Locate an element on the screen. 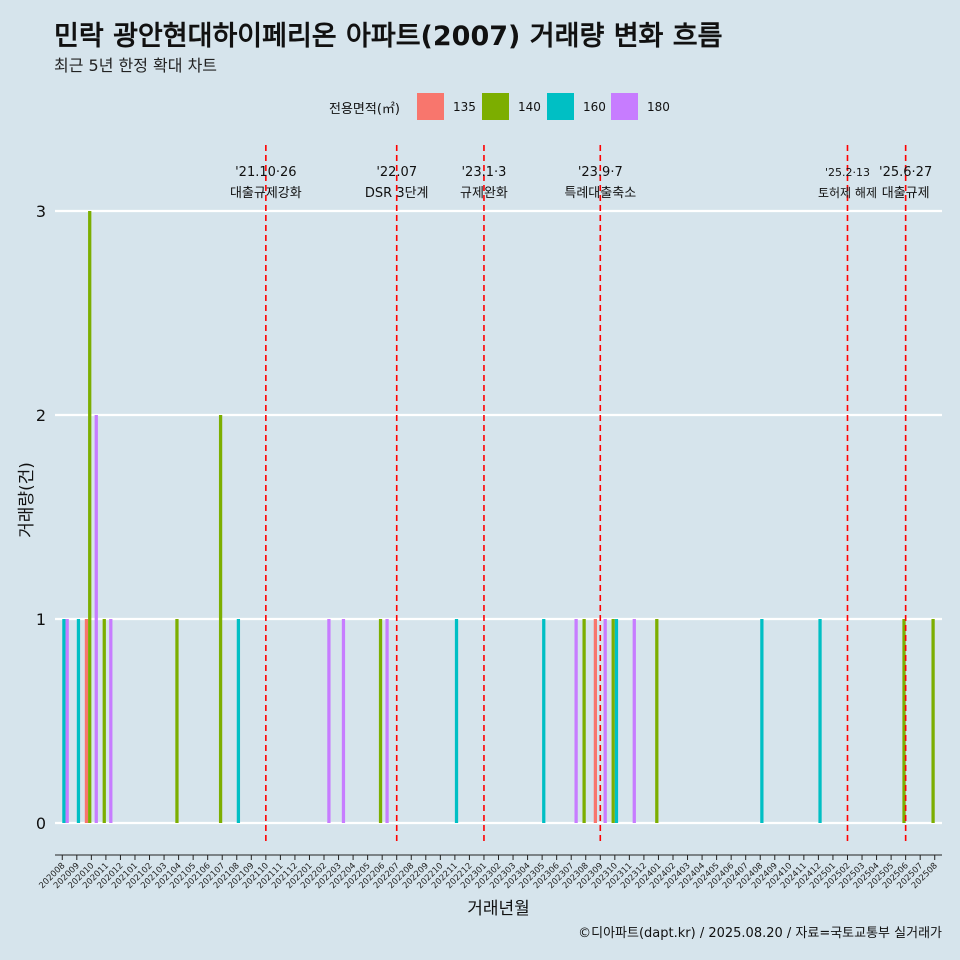  event-label-202309: 특례대출축소 is located at coordinates (600, 193).